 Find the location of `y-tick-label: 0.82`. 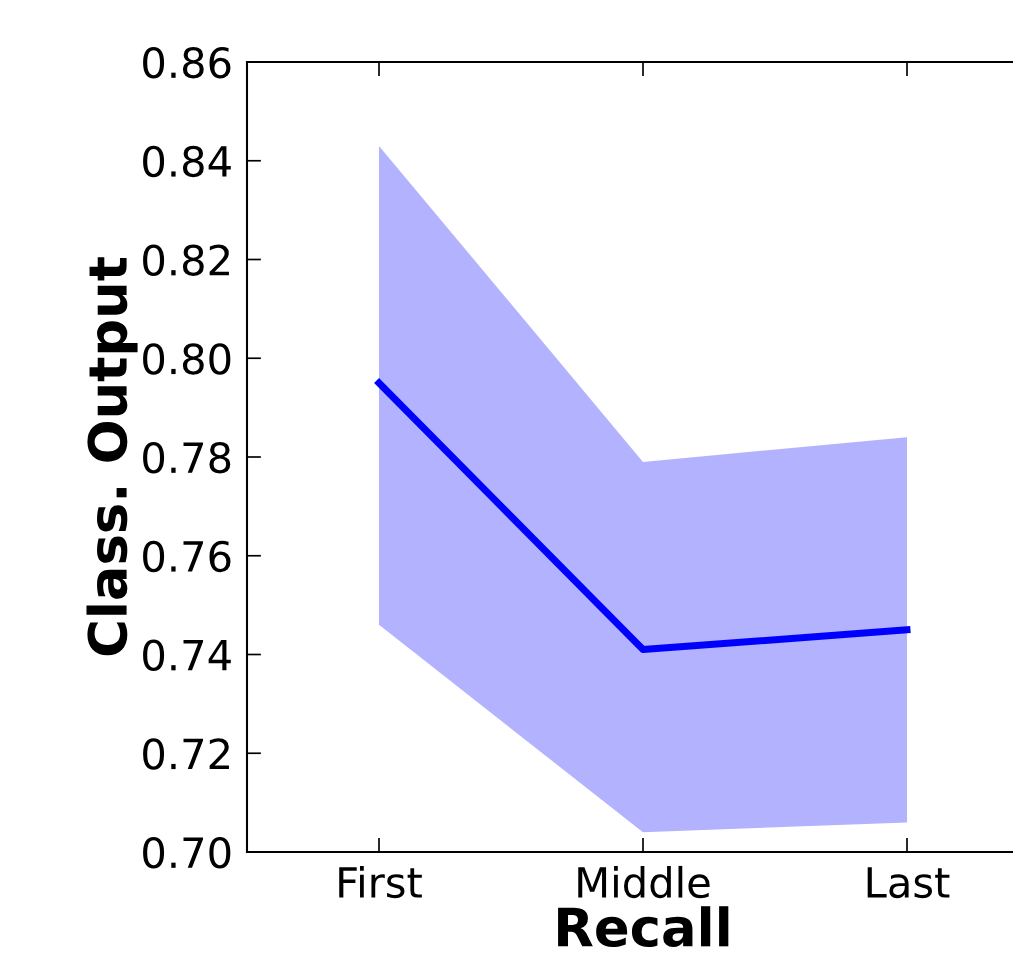

y-tick-label: 0.82 is located at coordinates (186, 260).